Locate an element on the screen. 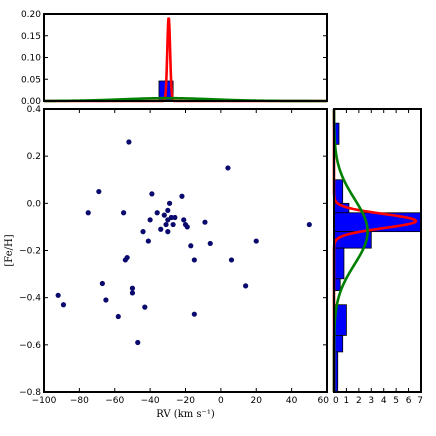  right-histogram-bar is located at coordinates (339, 263).